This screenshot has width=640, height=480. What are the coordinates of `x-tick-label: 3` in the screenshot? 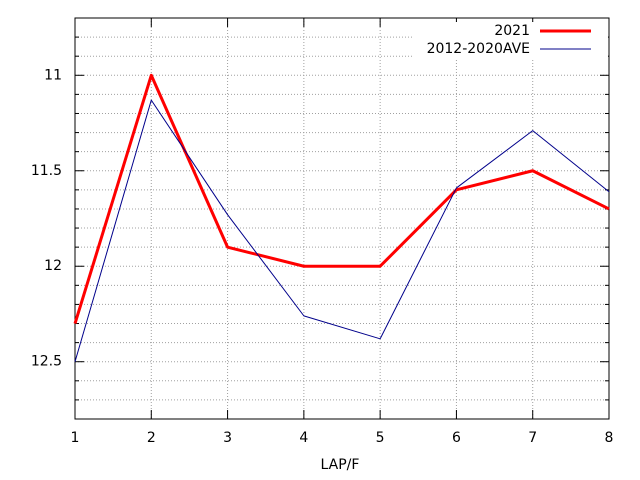 It's located at (227, 438).